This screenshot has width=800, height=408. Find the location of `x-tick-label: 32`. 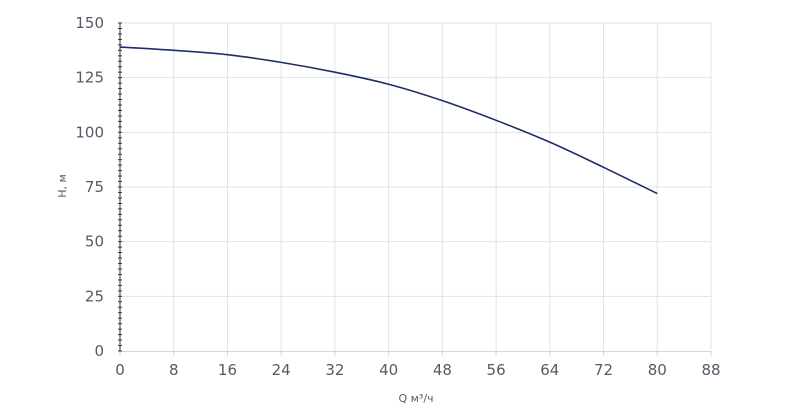

x-tick-label: 32 is located at coordinates (334, 370).